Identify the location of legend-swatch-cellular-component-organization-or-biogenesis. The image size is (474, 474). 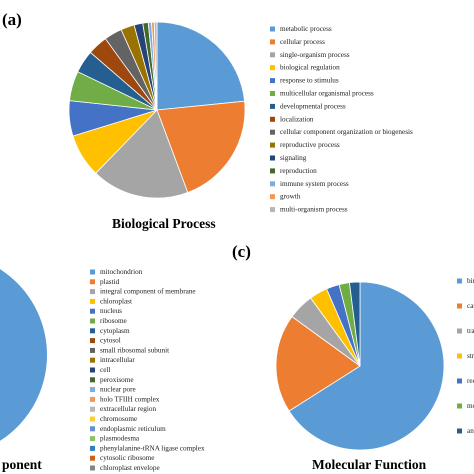
(272, 132).